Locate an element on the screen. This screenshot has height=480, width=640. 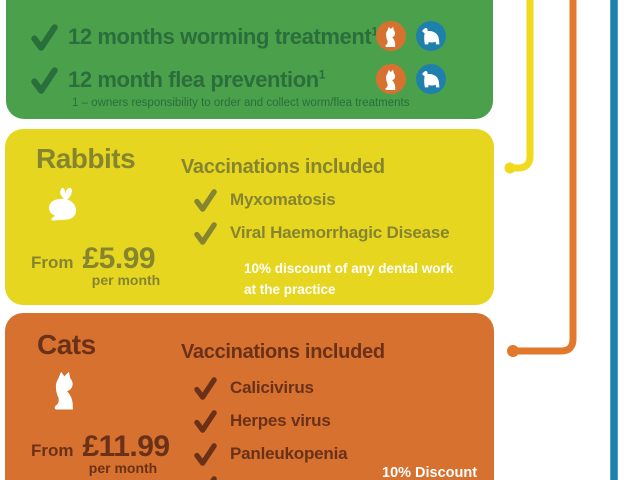
vaccination-label: Herpes virus is located at coordinates (280, 420).